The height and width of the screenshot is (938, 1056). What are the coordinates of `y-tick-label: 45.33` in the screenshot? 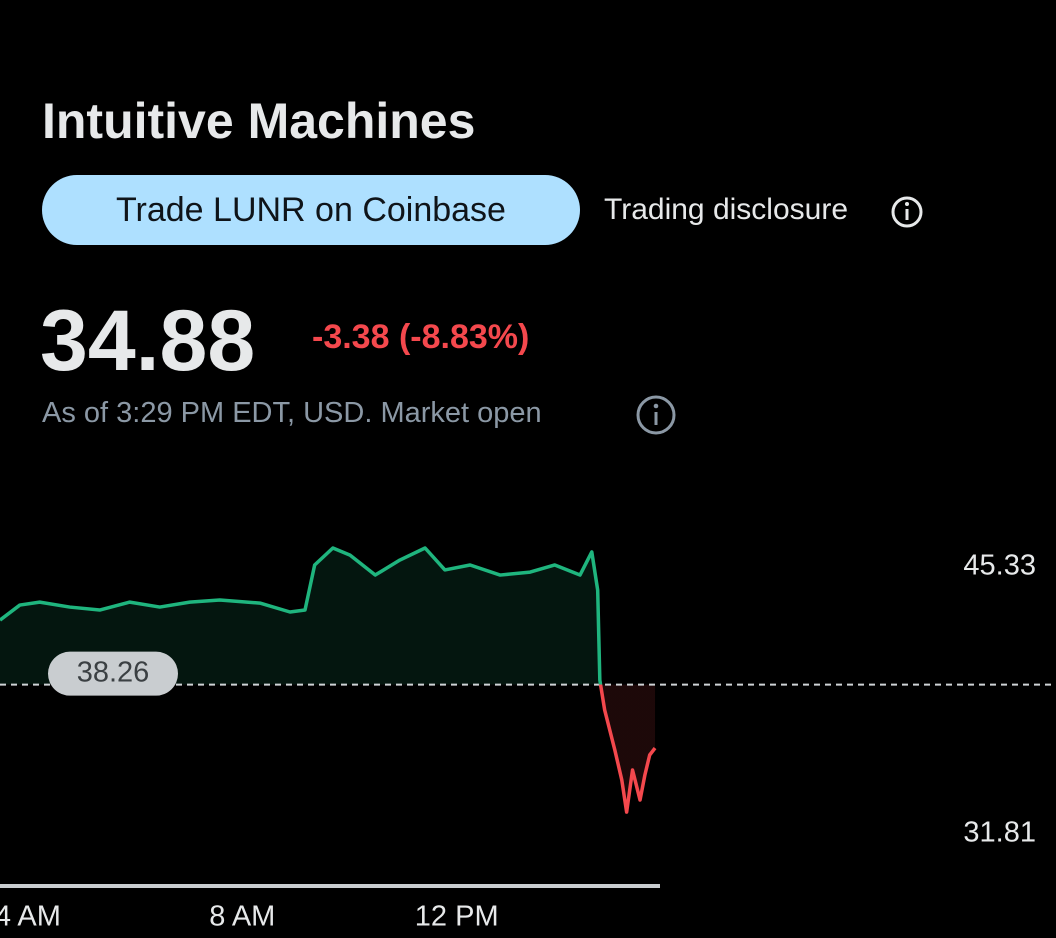 It's located at (999, 566).